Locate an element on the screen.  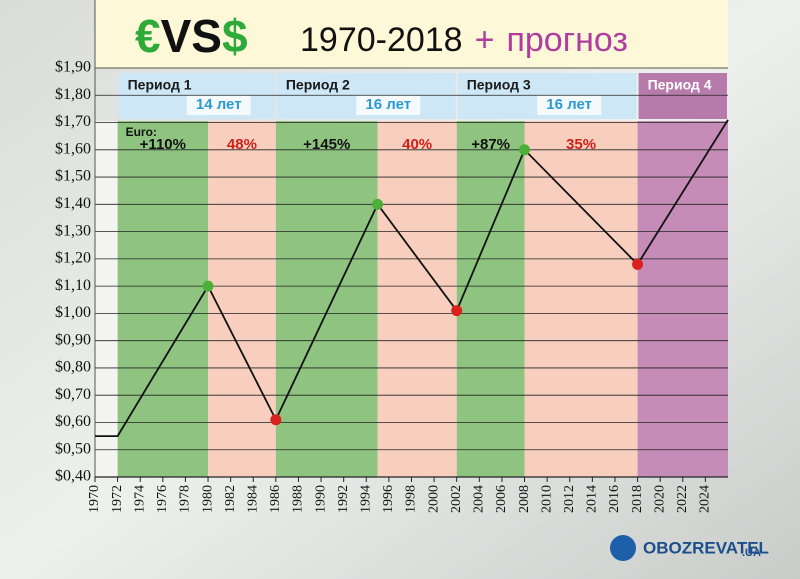
x-tick-label: 1996 is located at coordinates (388, 499).